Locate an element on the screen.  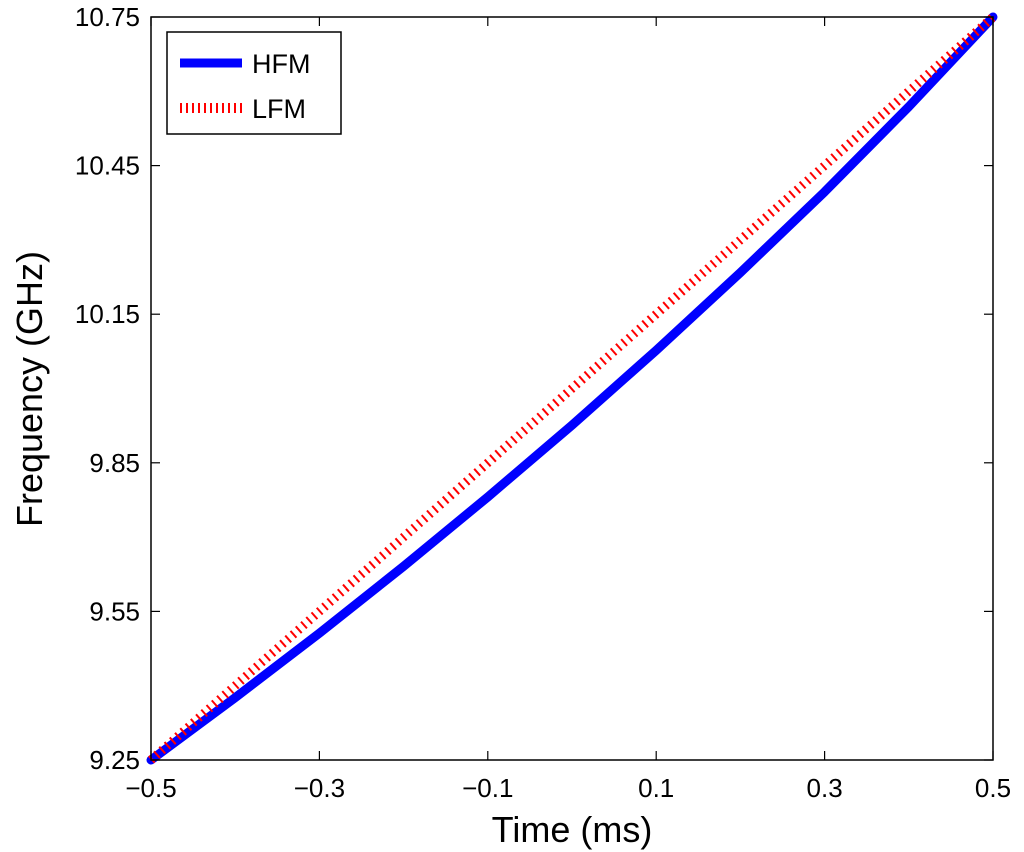
y-axis-label: Frequency (GHz) is located at coordinates (29, 389).